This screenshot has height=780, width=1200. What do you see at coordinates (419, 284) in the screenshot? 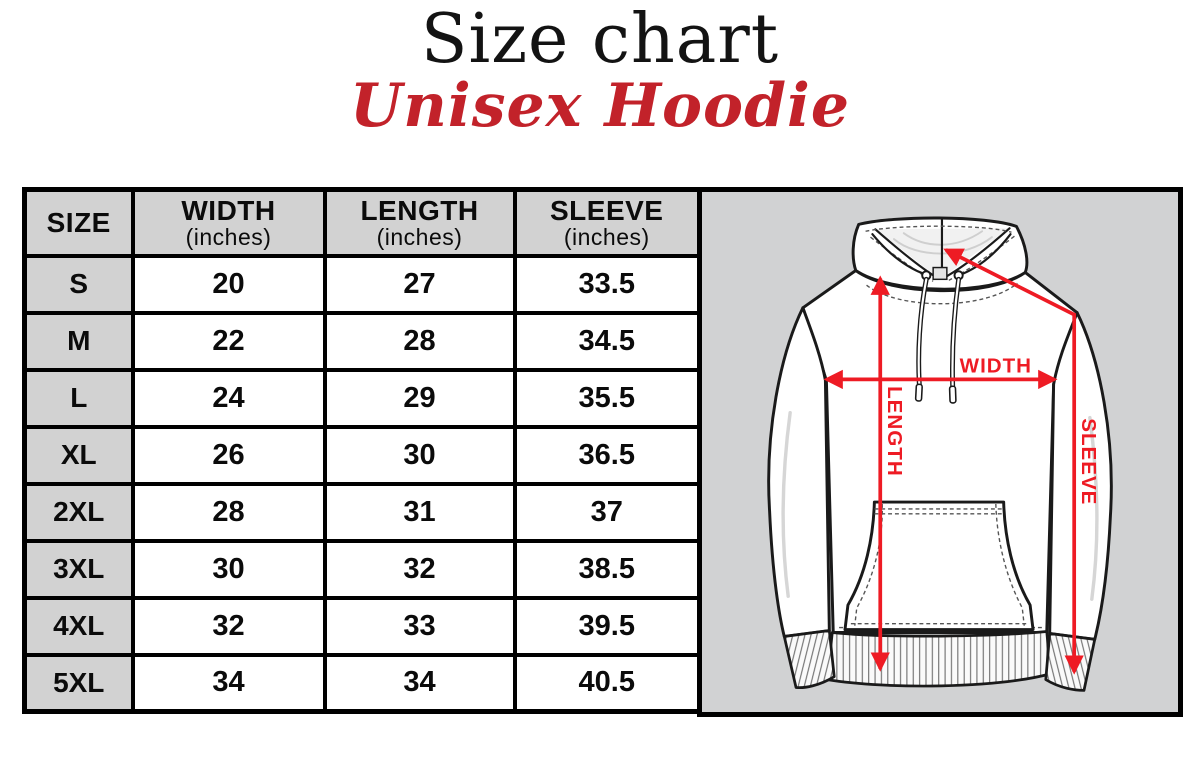
I see `length-cell: 27` at bounding box center [419, 284].